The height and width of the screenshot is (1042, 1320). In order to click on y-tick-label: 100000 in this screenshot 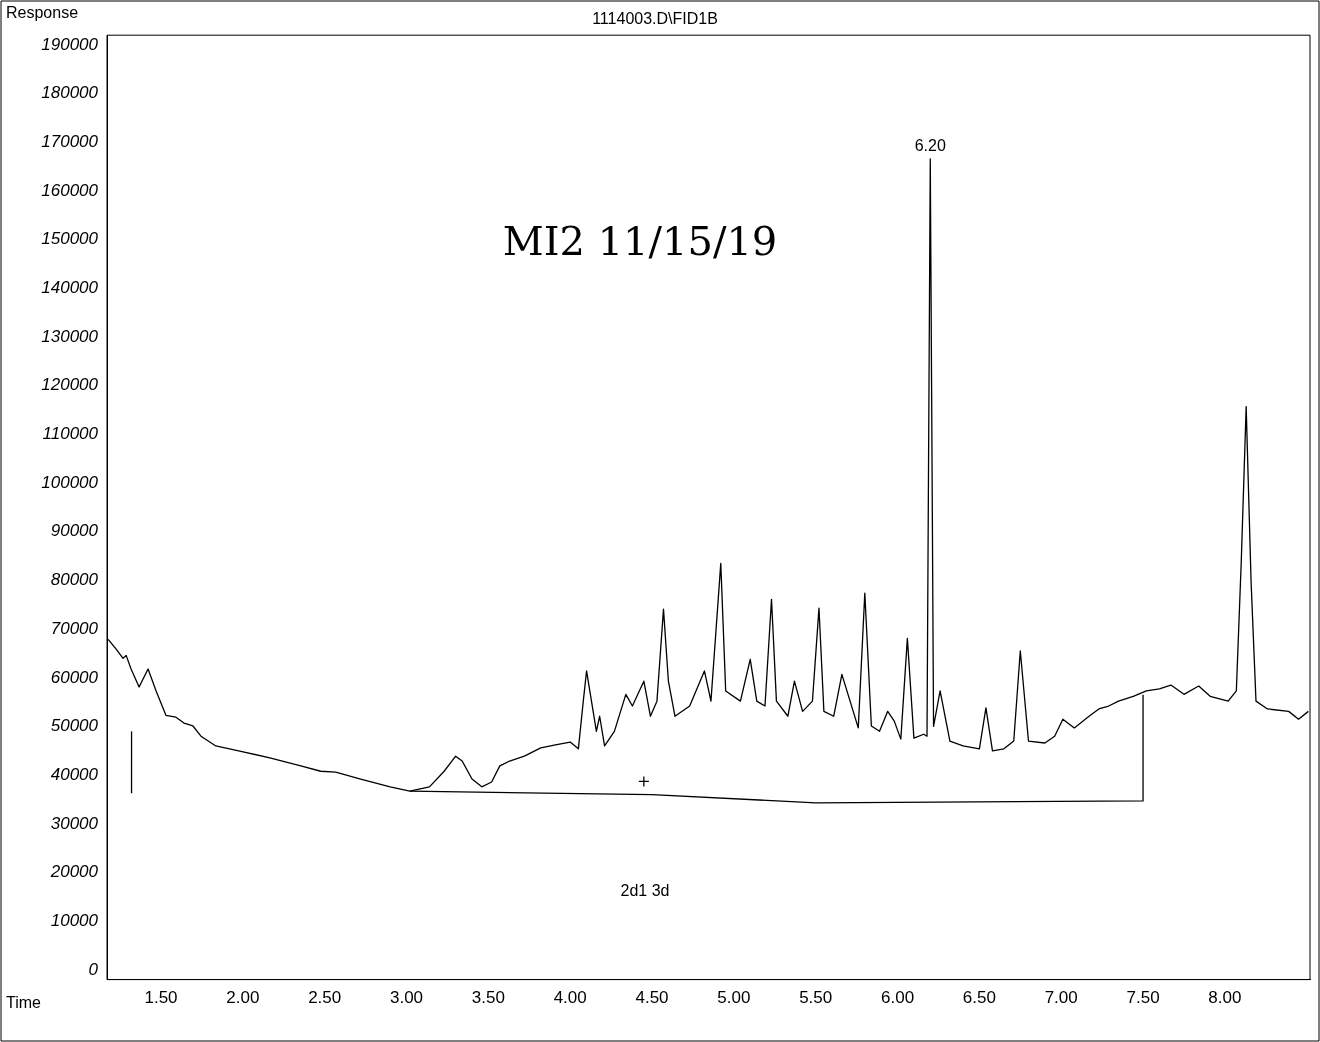, I will do `click(70, 482)`.